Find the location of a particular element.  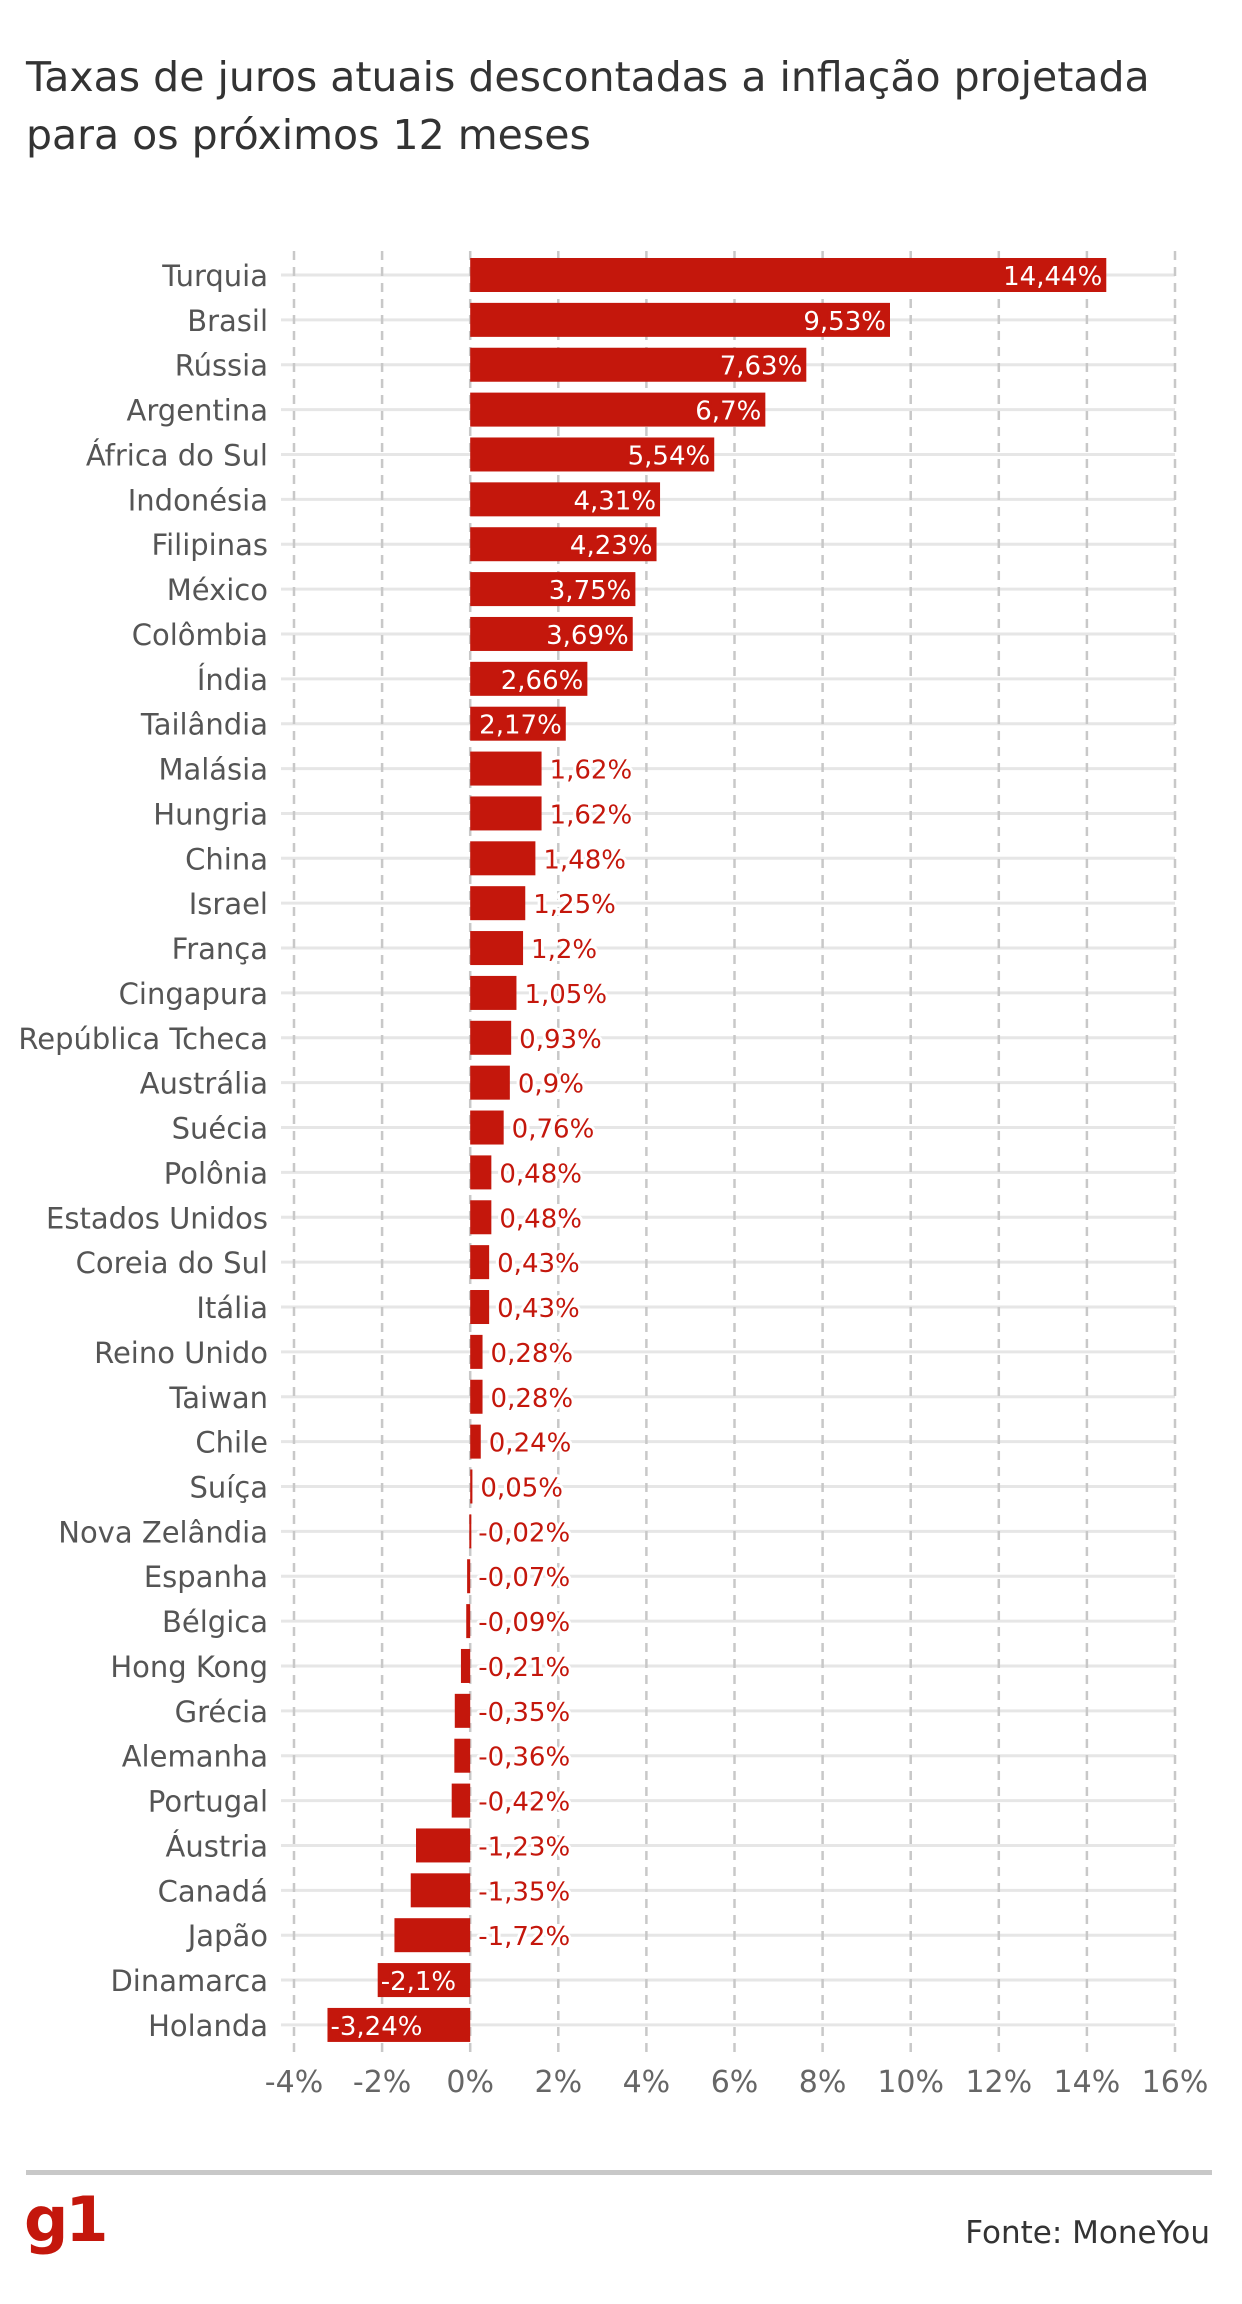

category-label: Suécia is located at coordinates (220, 1129).